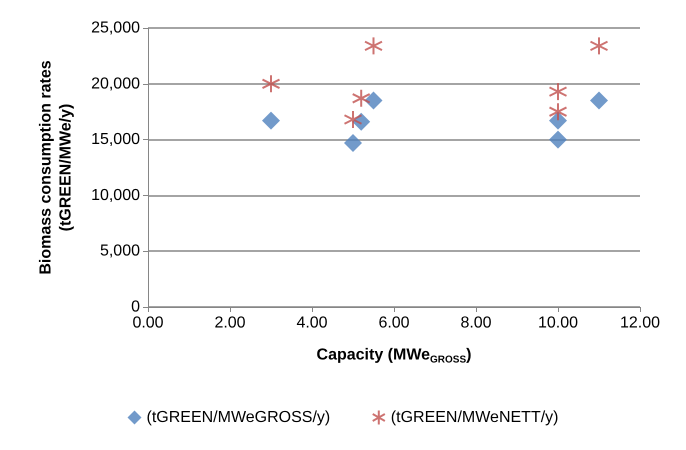 The image size is (686, 450). I want to click on y-tick-label: 20,000, so click(115, 83).